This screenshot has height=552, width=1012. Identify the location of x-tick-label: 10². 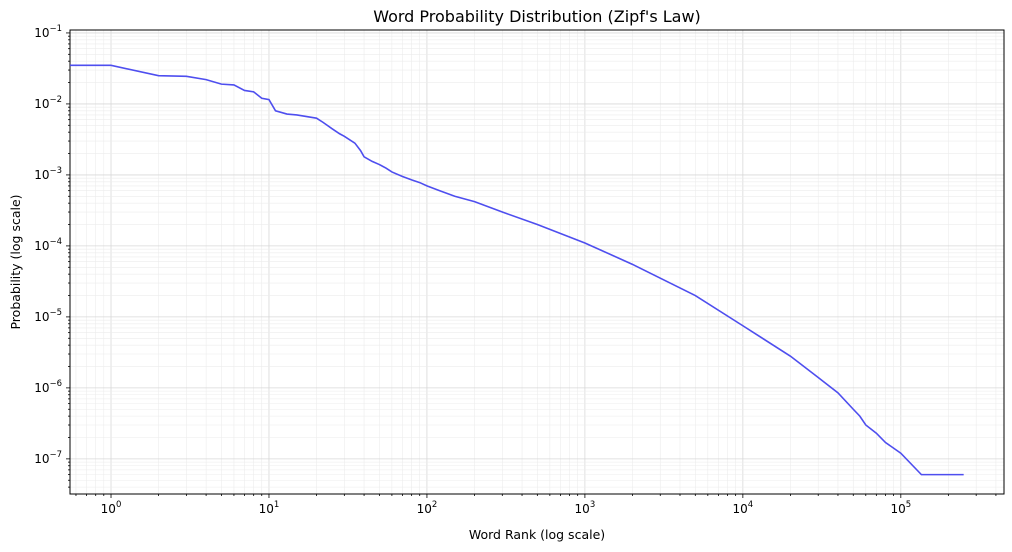
(427, 508).